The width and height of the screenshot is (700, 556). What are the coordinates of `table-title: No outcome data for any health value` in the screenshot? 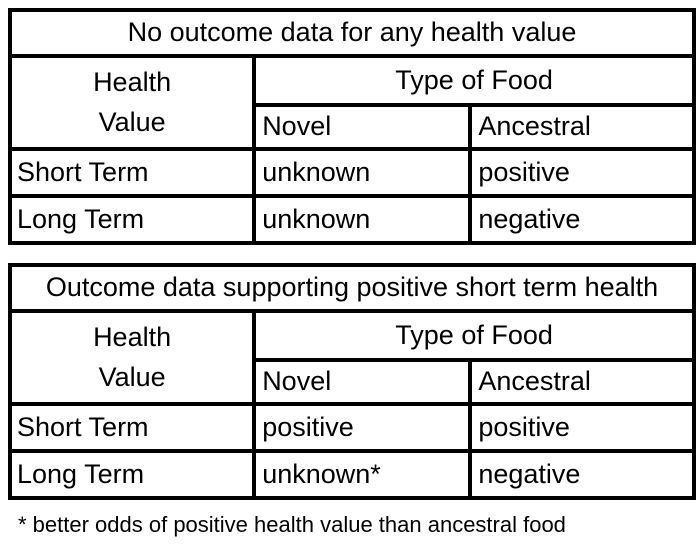 It's located at (352, 33).